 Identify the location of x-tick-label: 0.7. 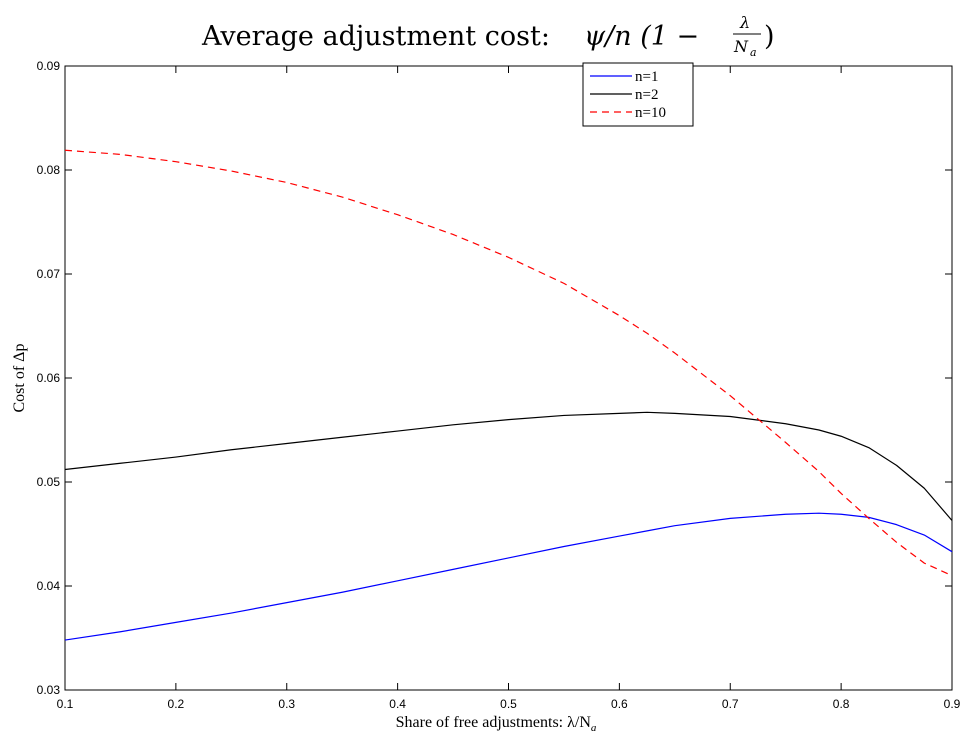
(730, 704).